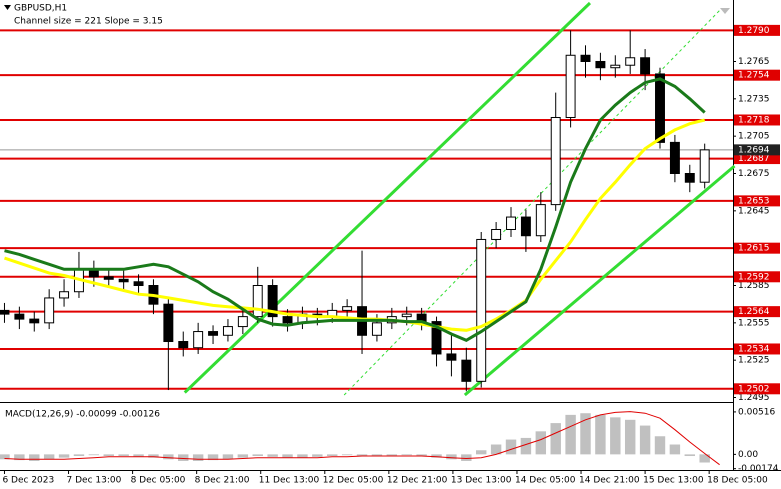 This screenshot has height=489, width=781. What do you see at coordinates (88, 22) in the screenshot?
I see `chart-subtitle: Channel size = 221 Slope = 3.15` at bounding box center [88, 22].